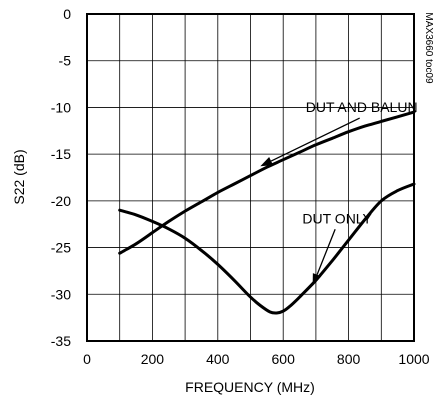 The height and width of the screenshot is (400, 442). What do you see at coordinates (61, 177) in the screenshot?
I see `y-tick-labels: 0 -5 -10 -15 -20 -25 -30 -35` at bounding box center [61, 177].